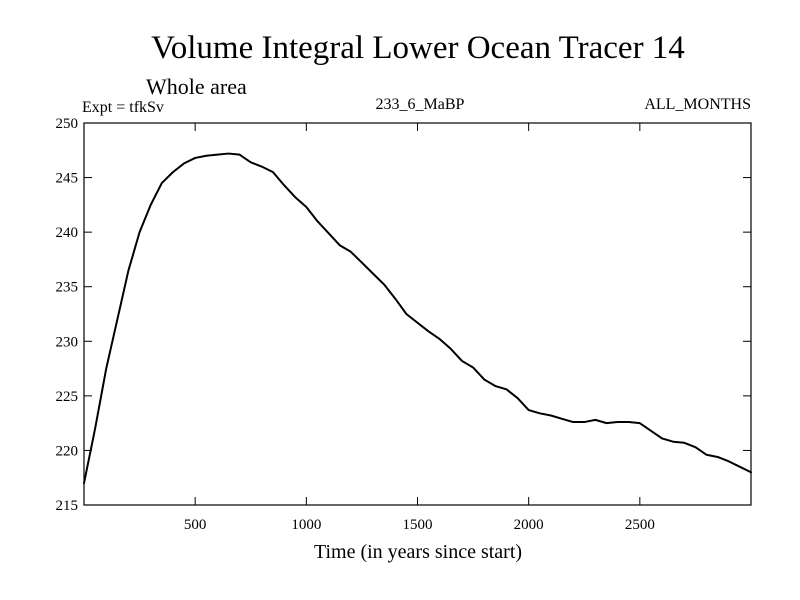 Image resolution: width=800 pixels, height=600 pixels. What do you see at coordinates (67, 397) in the screenshot?
I see `y-tick-label: 225` at bounding box center [67, 397].